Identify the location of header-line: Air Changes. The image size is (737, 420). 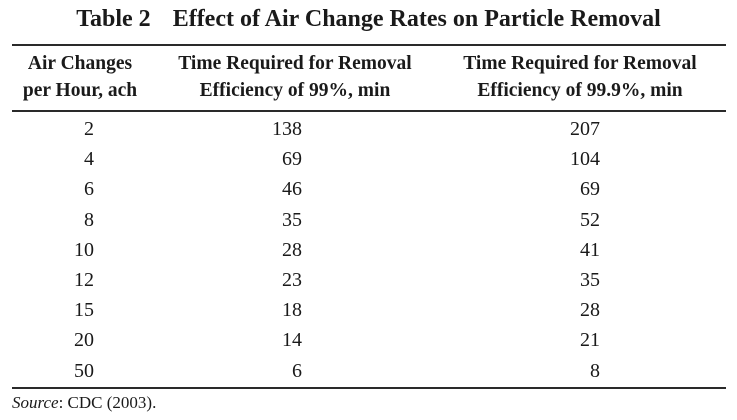
(80, 63).